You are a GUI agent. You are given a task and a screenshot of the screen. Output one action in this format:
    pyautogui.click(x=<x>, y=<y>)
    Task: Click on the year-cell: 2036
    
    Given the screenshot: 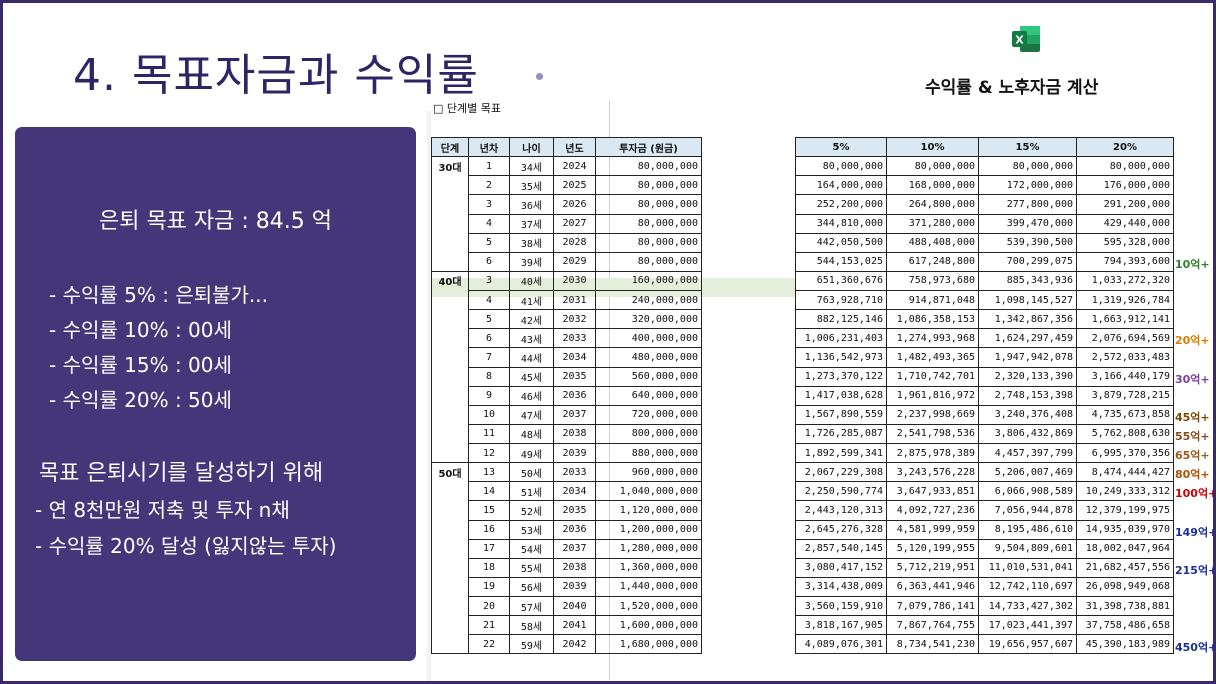 What is the action you would take?
    pyautogui.click(x=574, y=395)
    